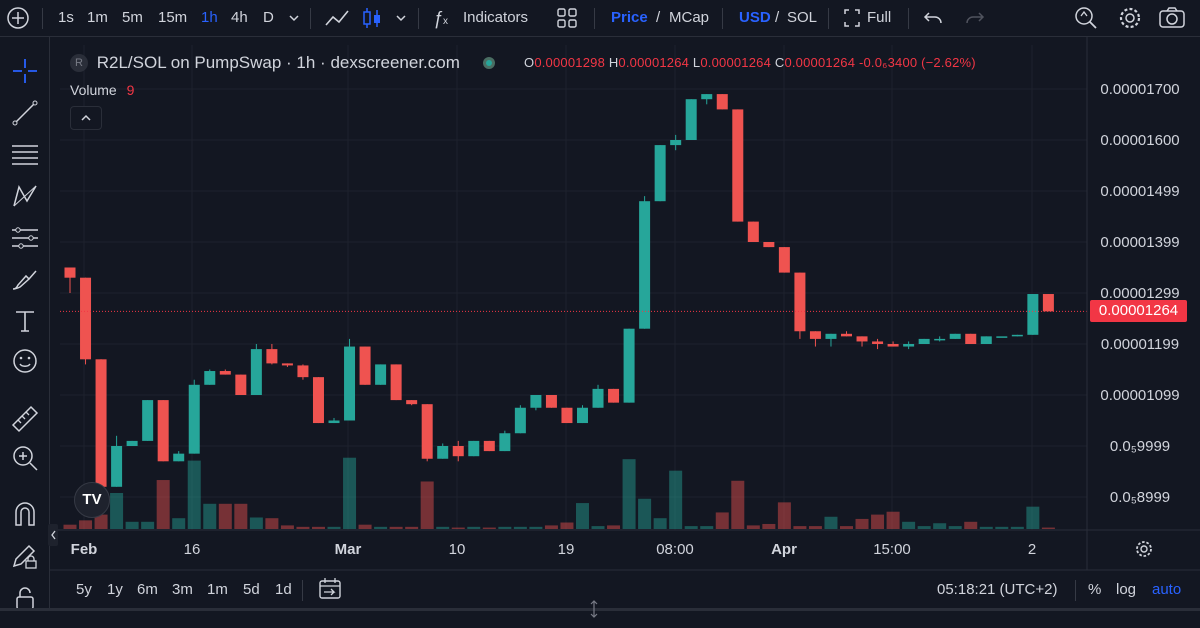 The image size is (1200, 628). What do you see at coordinates (25, 419) in the screenshot?
I see `ruler-icon` at bounding box center [25, 419].